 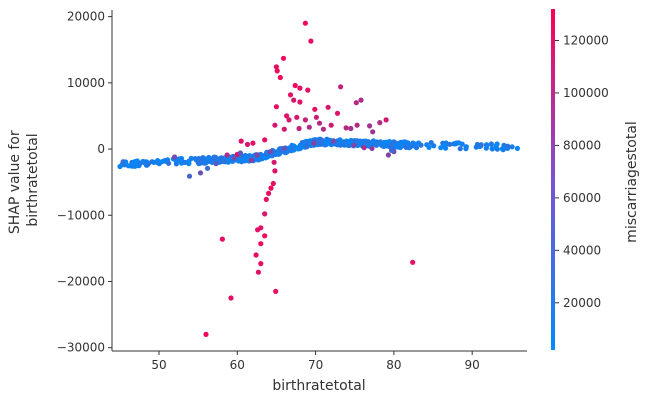 What do you see at coordinates (582, 198) in the screenshot?
I see `colorbar-tick-label: 60000` at bounding box center [582, 198].